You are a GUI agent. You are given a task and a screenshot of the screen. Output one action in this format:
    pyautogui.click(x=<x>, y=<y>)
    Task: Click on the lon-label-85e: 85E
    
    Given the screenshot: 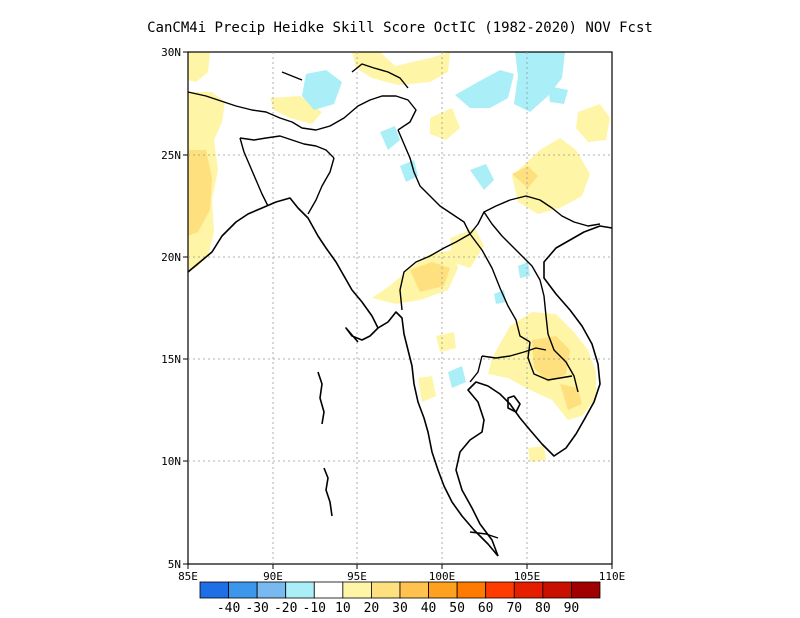 What is the action you would take?
    pyautogui.click(x=188, y=576)
    